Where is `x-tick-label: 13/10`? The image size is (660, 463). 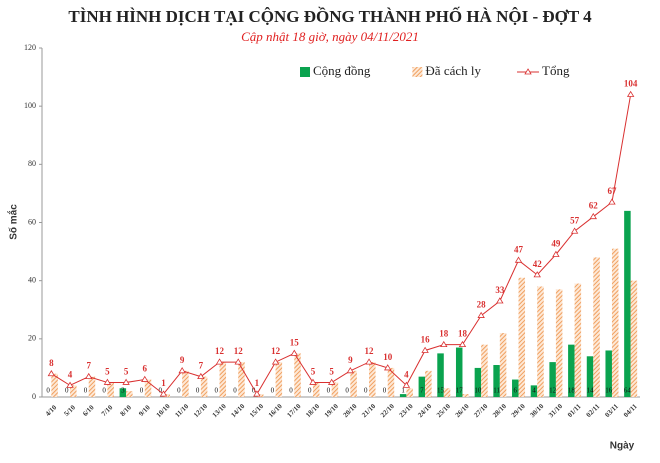
x-tick-label: 13/10 is located at coordinates (219, 410).